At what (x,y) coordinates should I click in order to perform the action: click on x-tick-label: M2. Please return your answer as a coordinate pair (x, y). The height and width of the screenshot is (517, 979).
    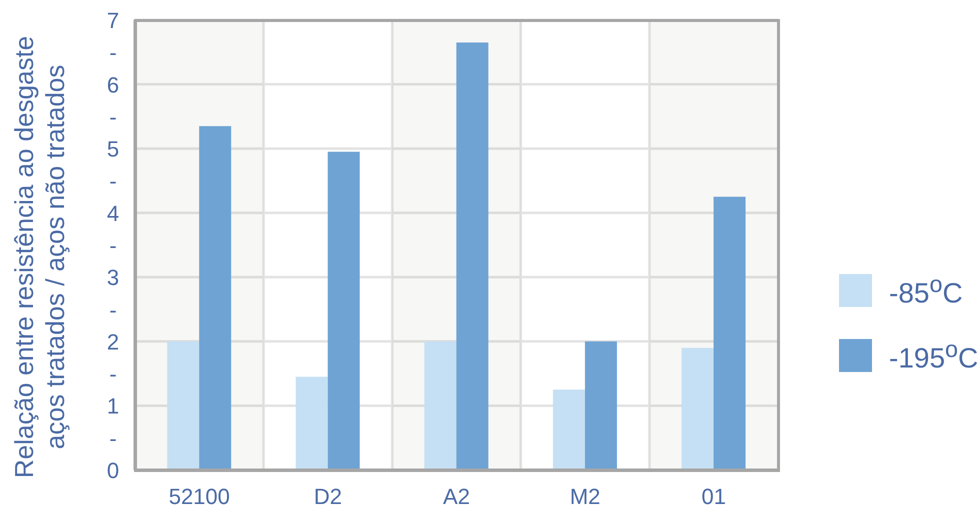
    Looking at the image, I should click on (585, 496).